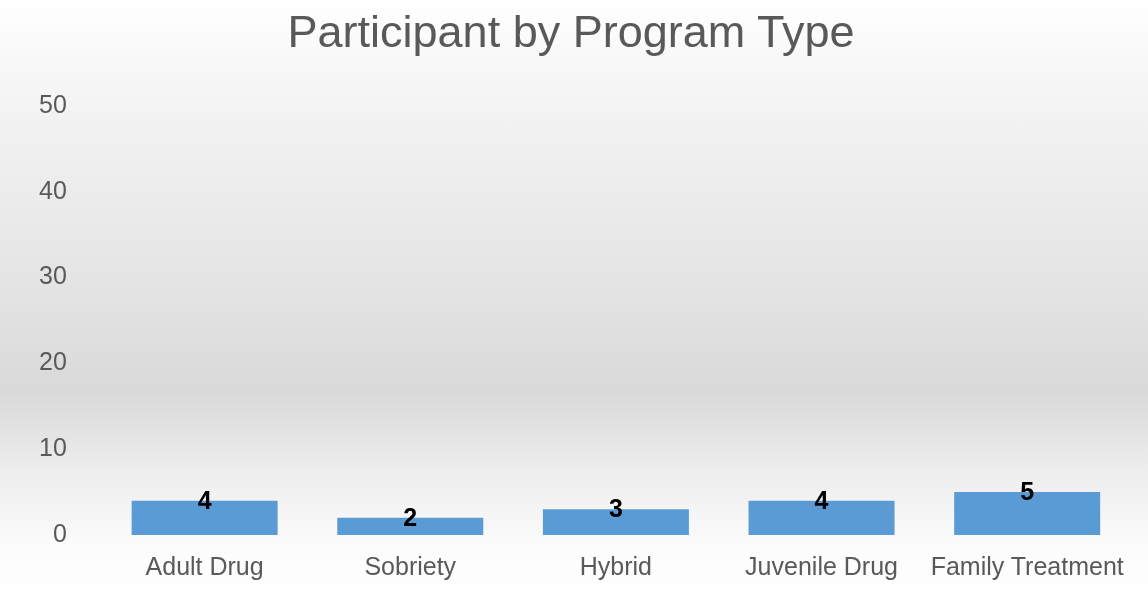 The width and height of the screenshot is (1148, 593). What do you see at coordinates (53, 275) in the screenshot?
I see `y-tick-label: 30` at bounding box center [53, 275].